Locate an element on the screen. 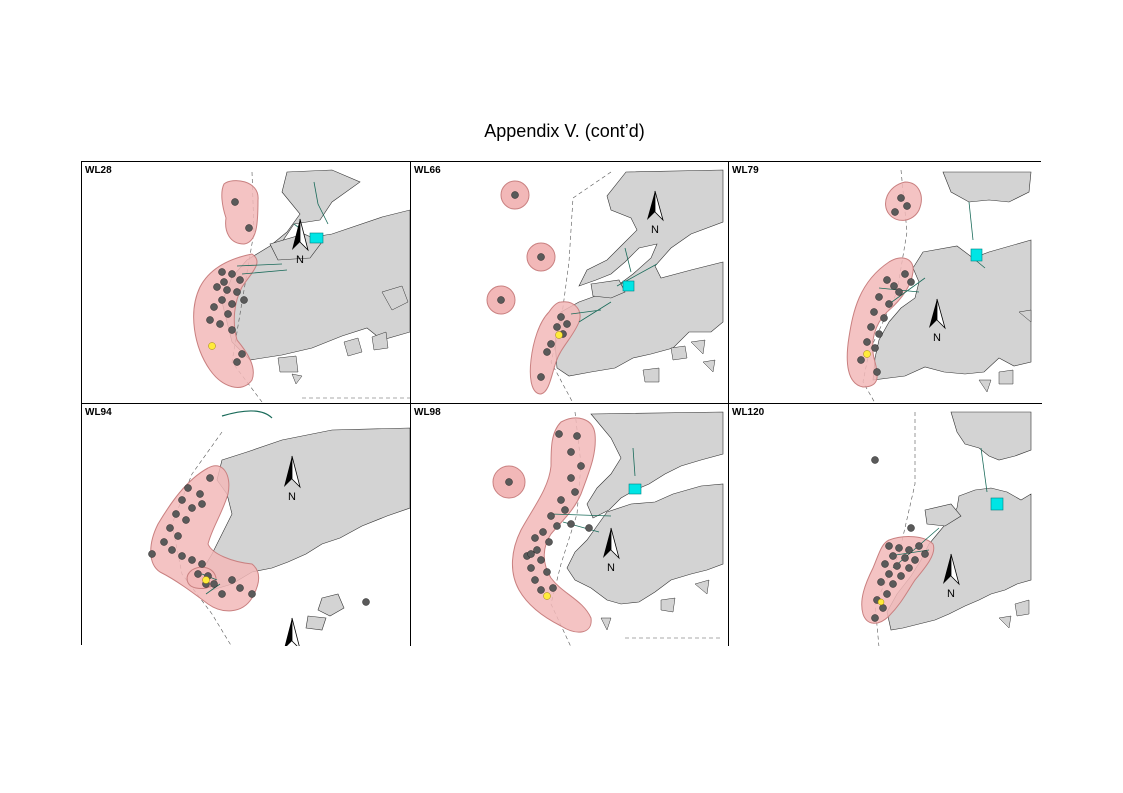 Image resolution: width=1123 pixels, height=793 pixels. map-panel-wl79: WL79 N is located at coordinates (885, 282).